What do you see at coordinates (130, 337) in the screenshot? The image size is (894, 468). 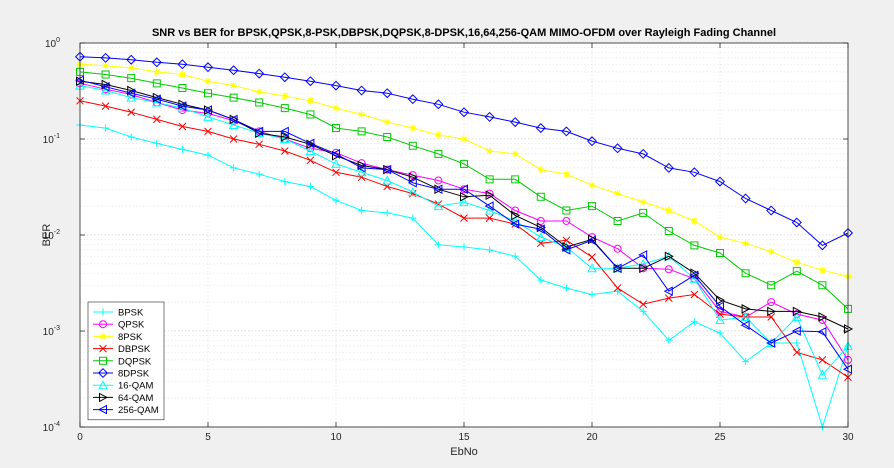 I see `legend-label: 8PSK` at bounding box center [130, 337].